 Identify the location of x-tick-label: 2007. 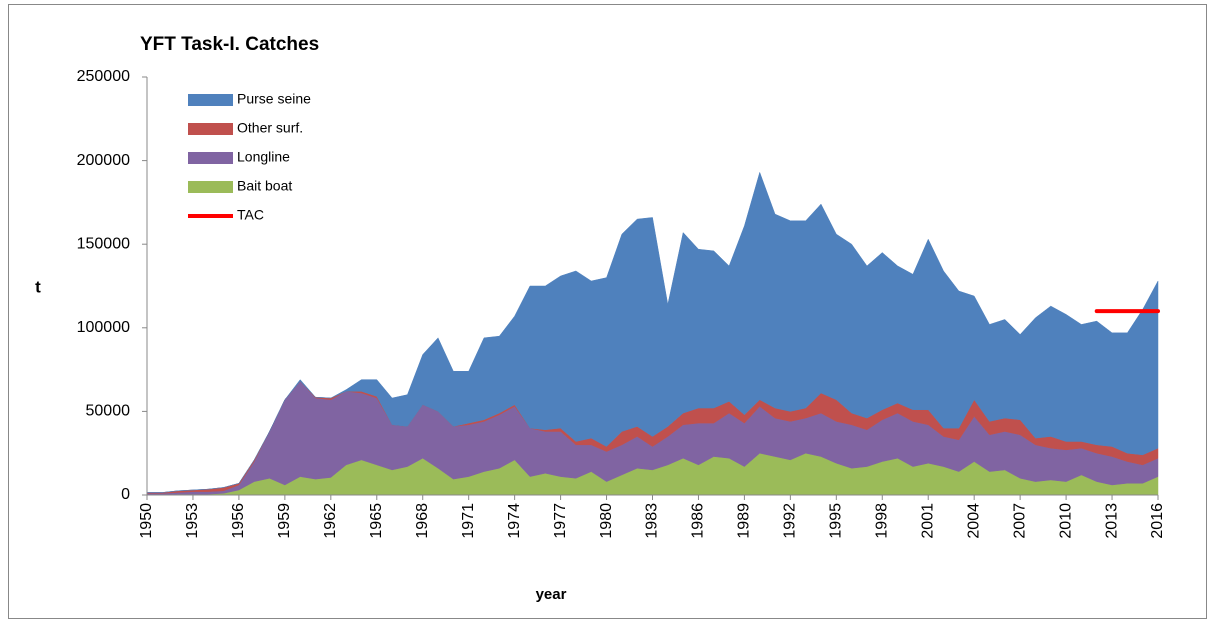
(1019, 521).